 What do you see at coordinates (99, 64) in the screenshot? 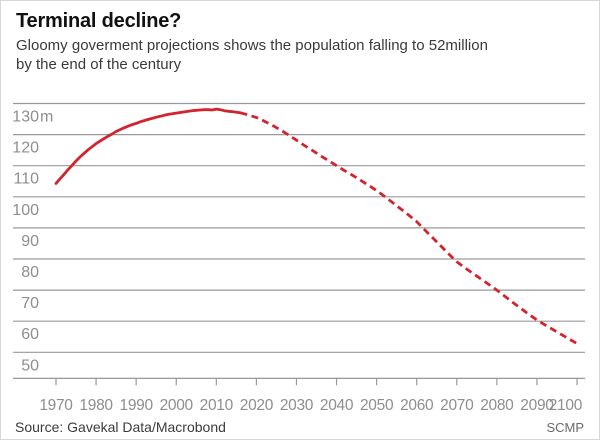
I see `chart-subtitle-line2: by the end of the century` at bounding box center [99, 64].